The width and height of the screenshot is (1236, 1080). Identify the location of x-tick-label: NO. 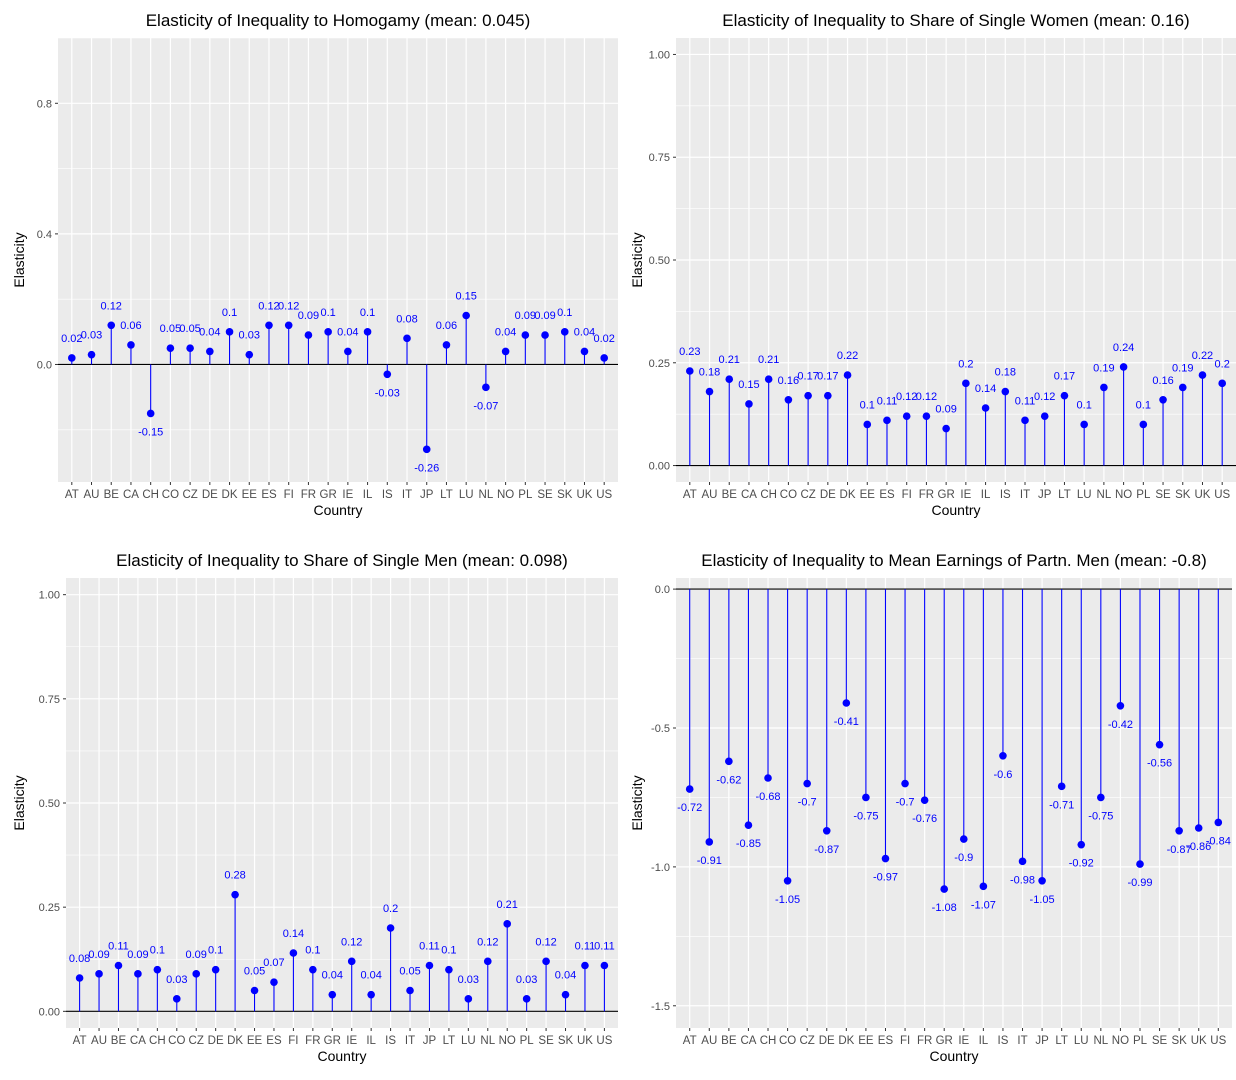
(507, 1041).